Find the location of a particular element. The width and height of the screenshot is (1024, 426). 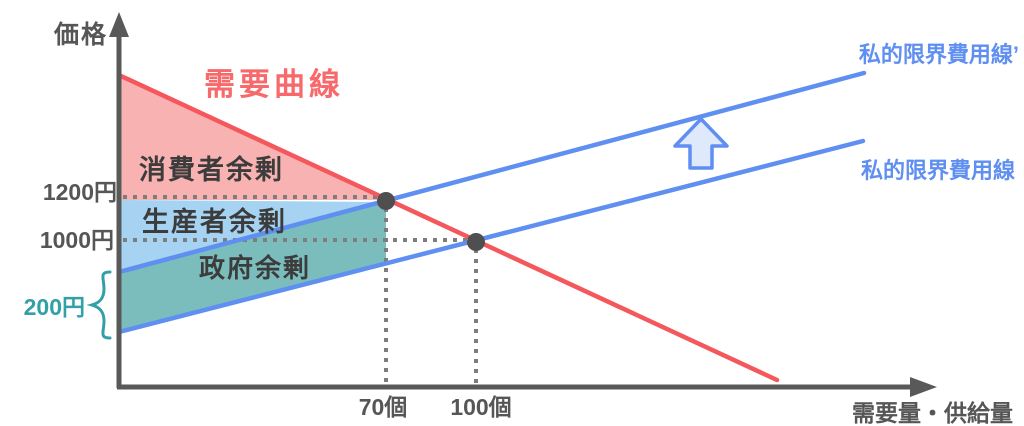

x-axis-label: 需要量・供給量 is located at coordinates (932, 413).